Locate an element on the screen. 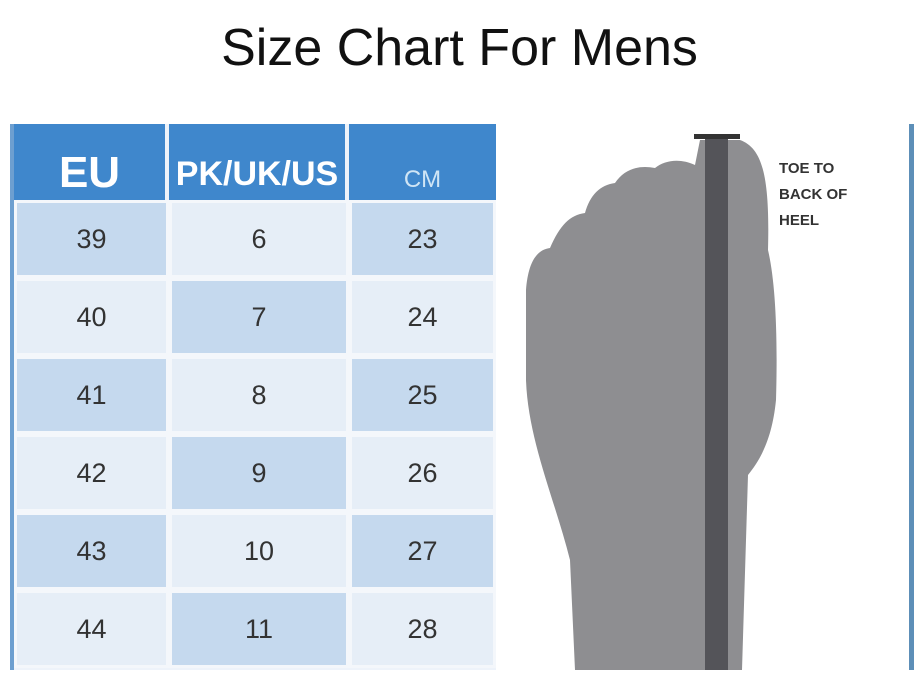 The image size is (919, 698). table-cell: 9 is located at coordinates (259, 473).